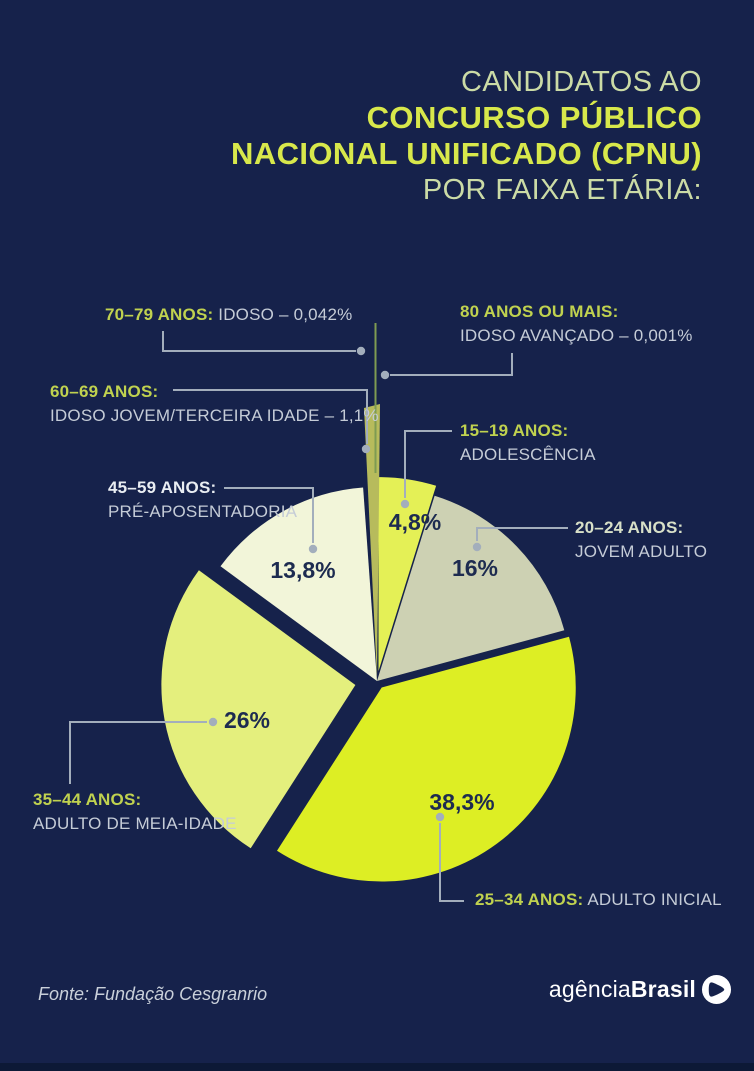 The image size is (754, 1071). What do you see at coordinates (135, 812) in the screenshot?
I see `callout-35-44-anos: 35–44 ANOS: ADULTO DE MEIA-IDADE` at bounding box center [135, 812].